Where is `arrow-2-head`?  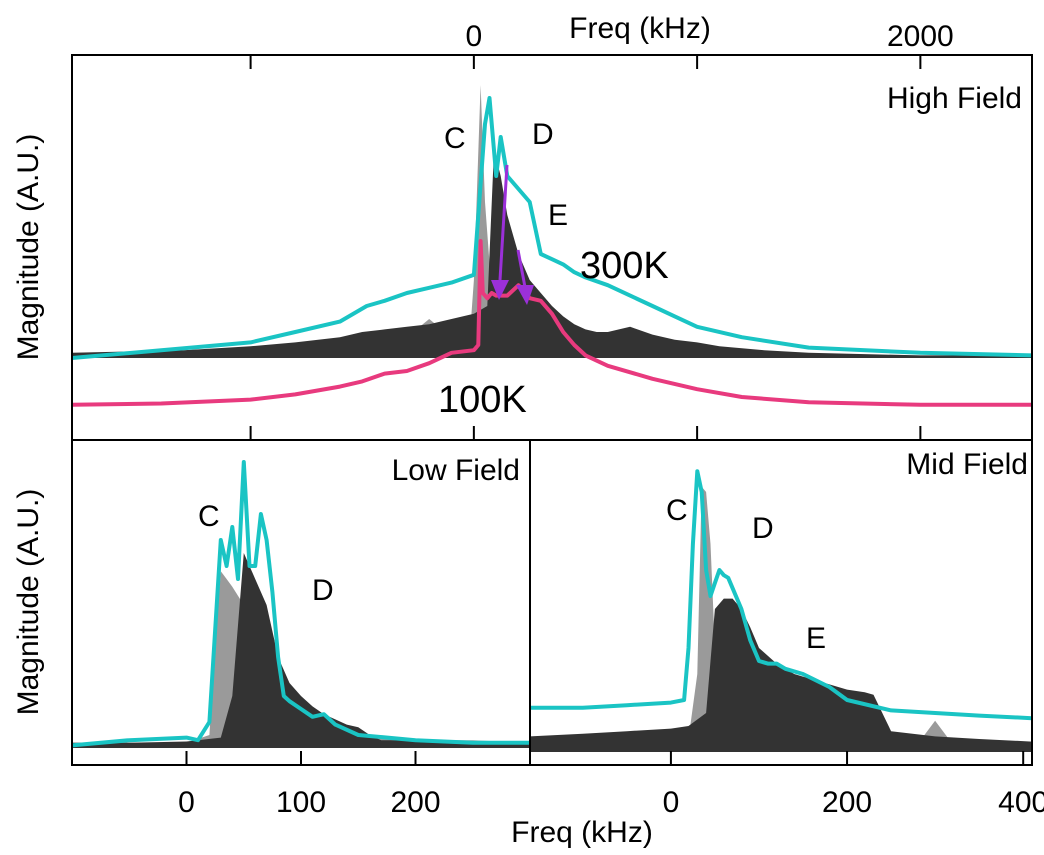 arrow-2-head is located at coordinates (525, 295).